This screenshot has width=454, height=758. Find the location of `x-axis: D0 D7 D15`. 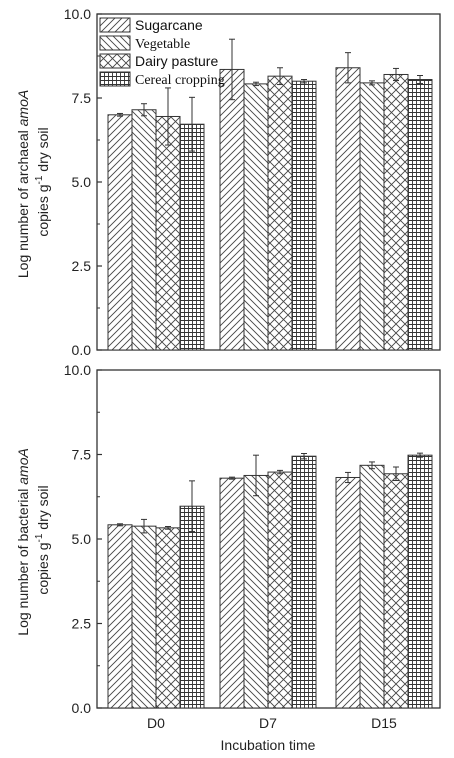

x-axis: D0 D7 D15 is located at coordinates (272, 717).